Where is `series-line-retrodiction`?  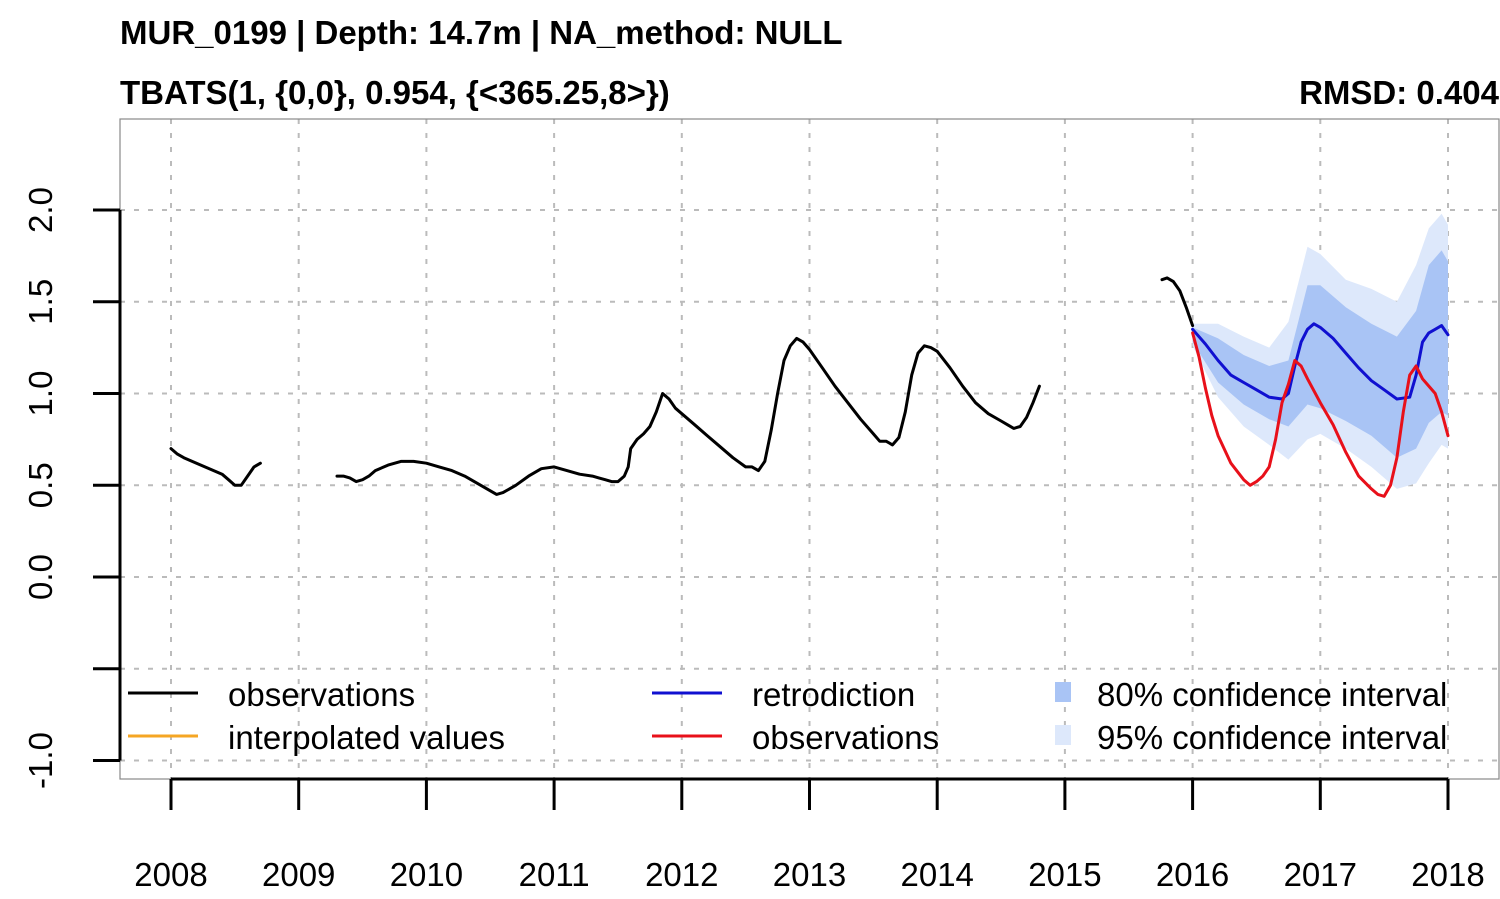 series-line-retrodiction is located at coordinates (1320, 361).